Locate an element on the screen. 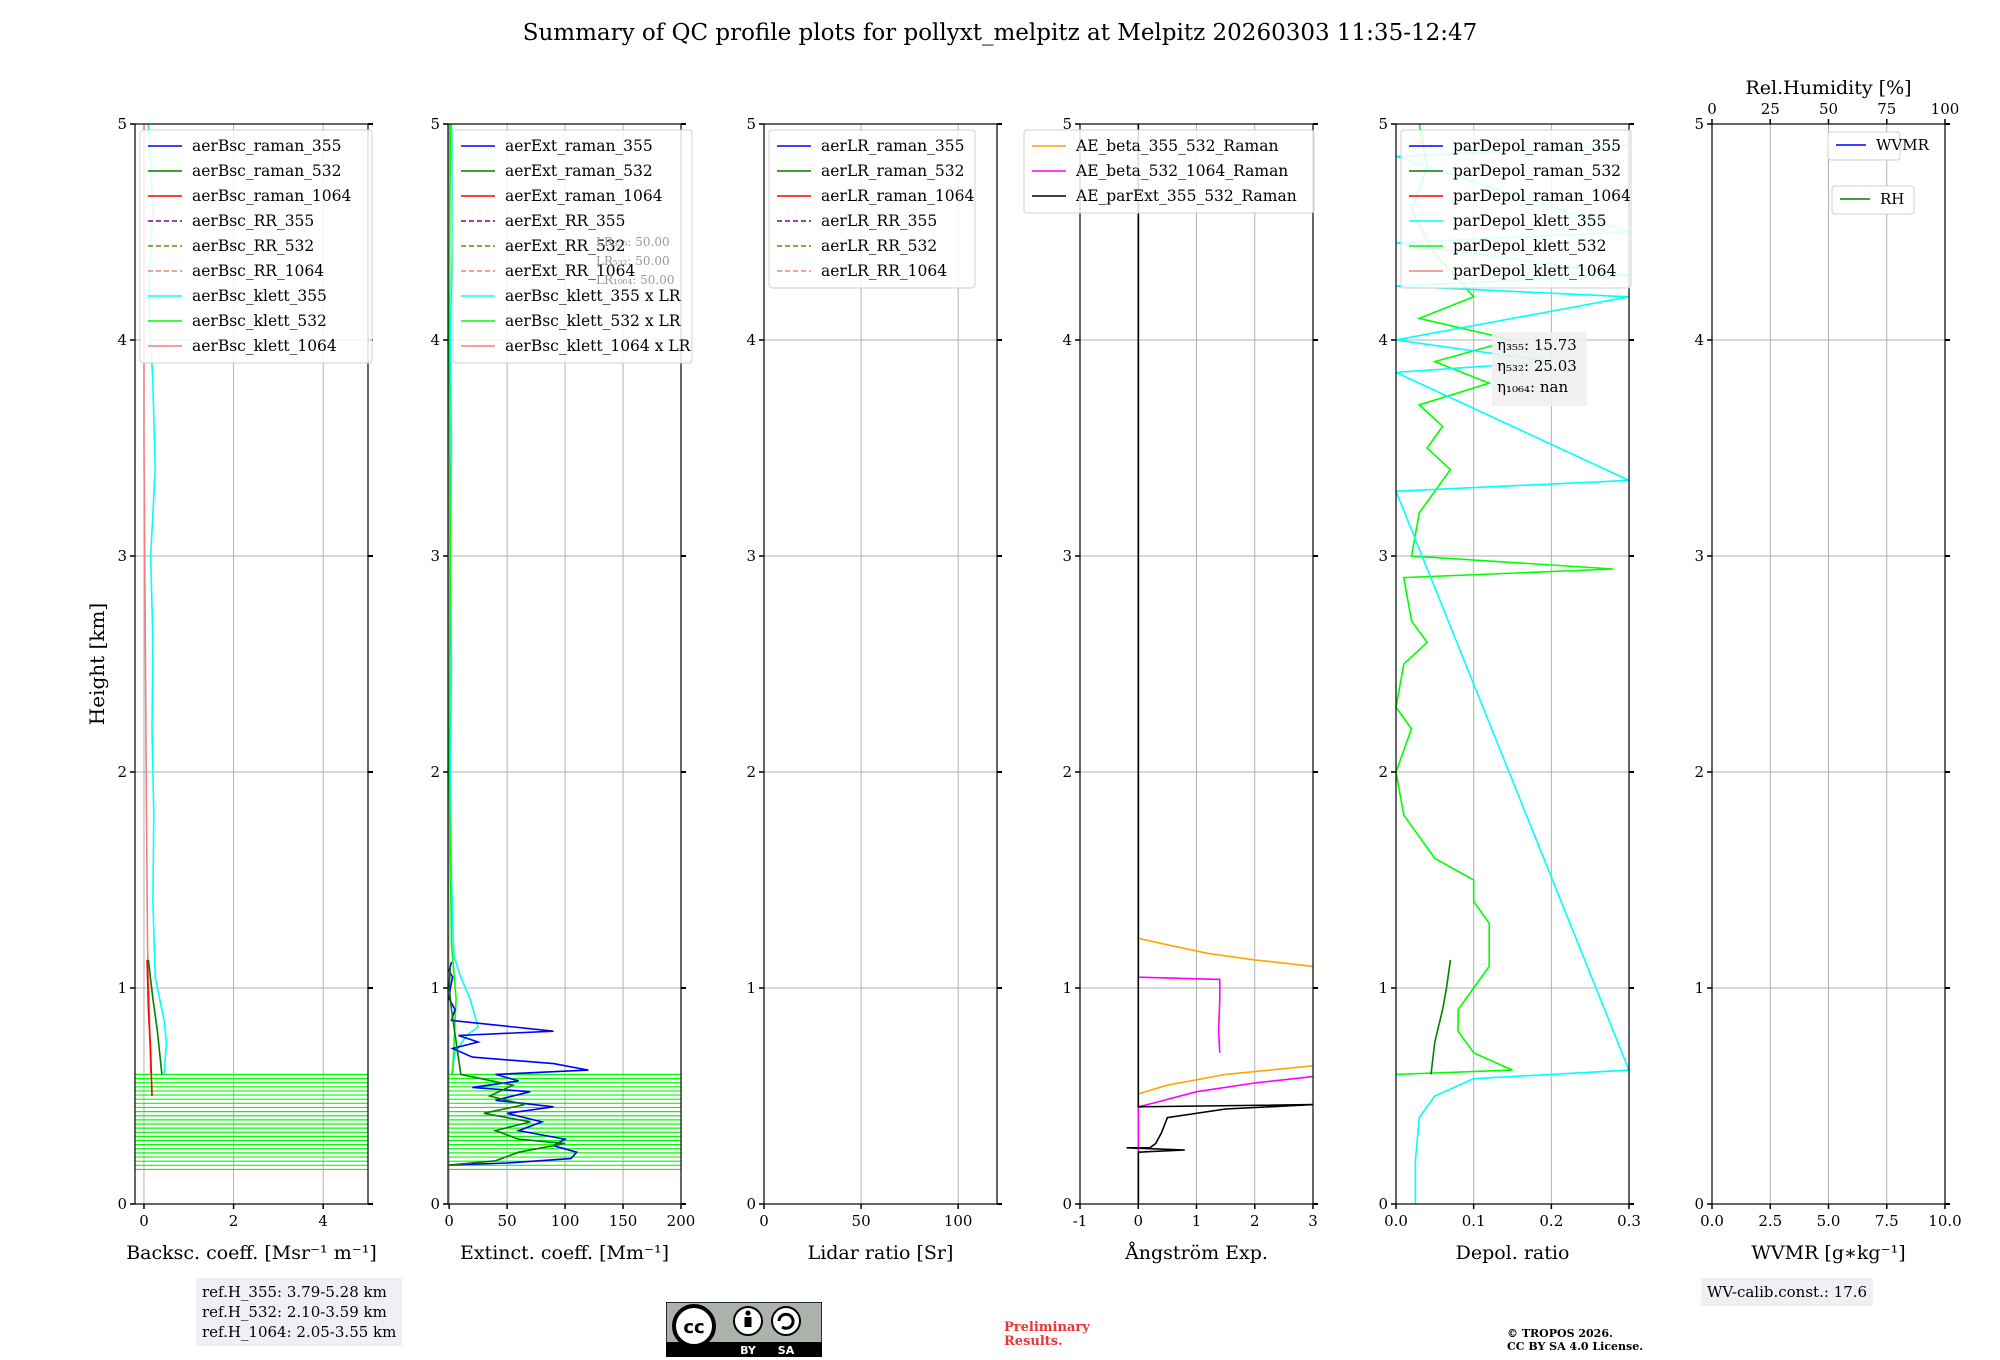 The image size is (2000, 1360). x-tick-label: 0.2 is located at coordinates (1551, 1221).